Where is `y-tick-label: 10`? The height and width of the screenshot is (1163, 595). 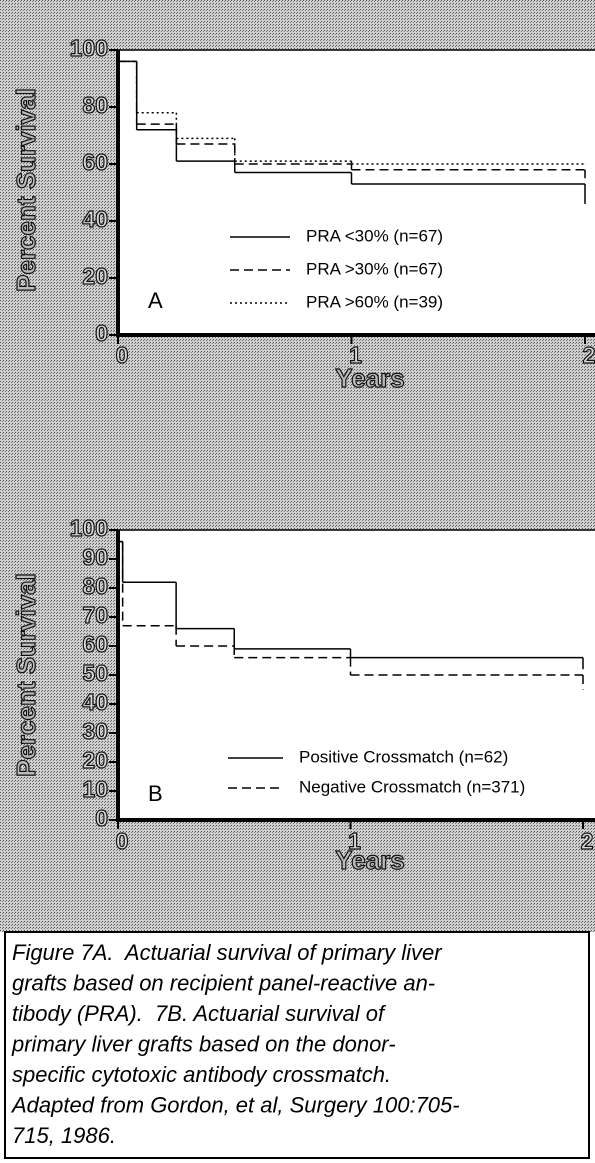 y-tick-label: 10 is located at coordinates (95, 789).